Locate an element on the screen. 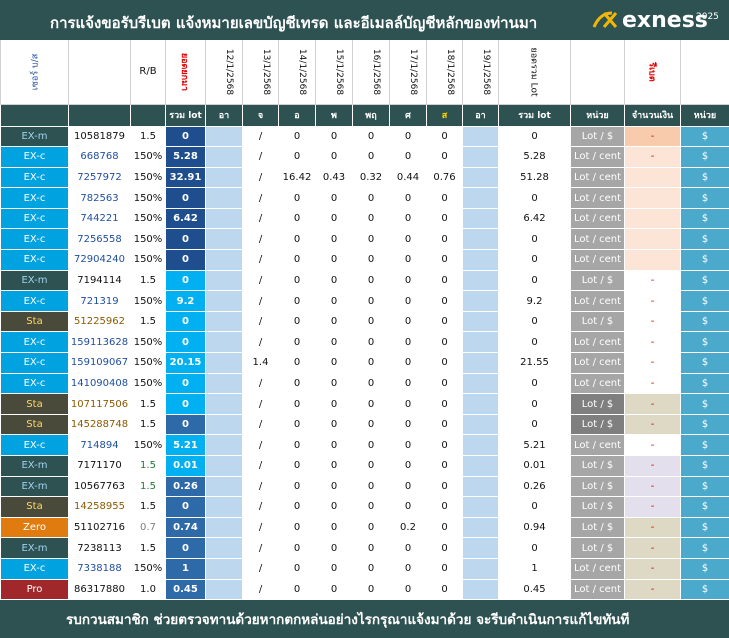  account-cell: 668768 is located at coordinates (99, 157).